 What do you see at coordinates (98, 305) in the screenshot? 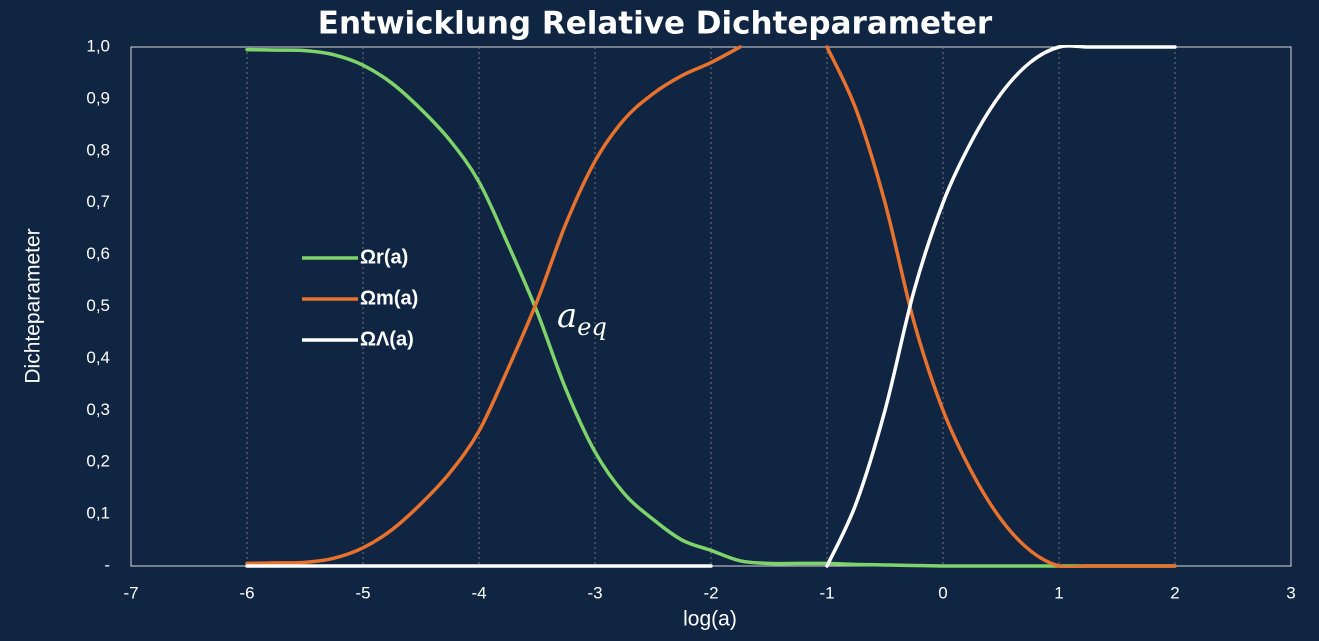
I see `y-tick-label: 0,5` at bounding box center [98, 305].